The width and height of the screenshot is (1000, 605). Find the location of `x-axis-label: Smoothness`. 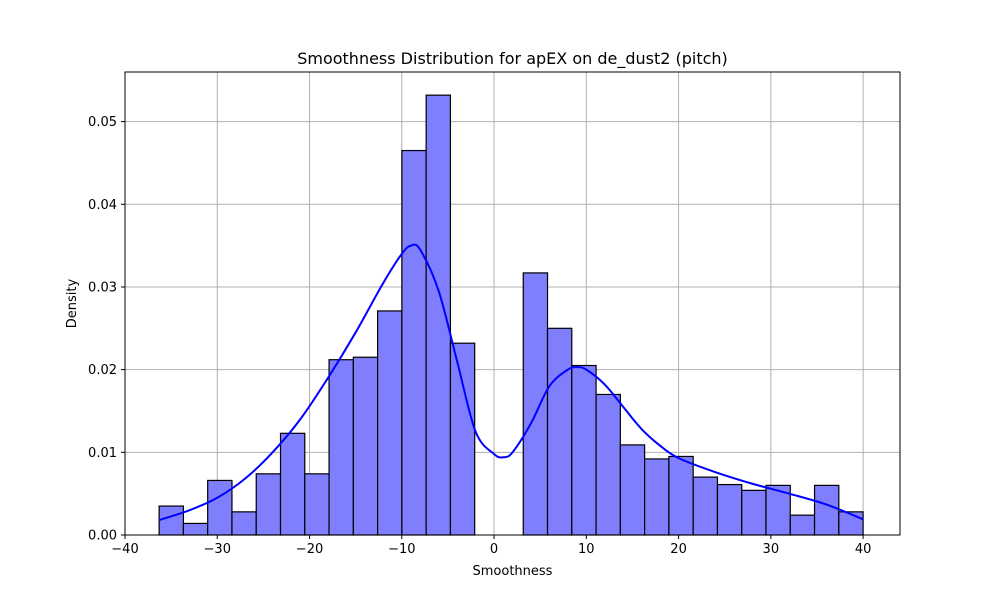

x-axis-label: Smoothness is located at coordinates (513, 571).